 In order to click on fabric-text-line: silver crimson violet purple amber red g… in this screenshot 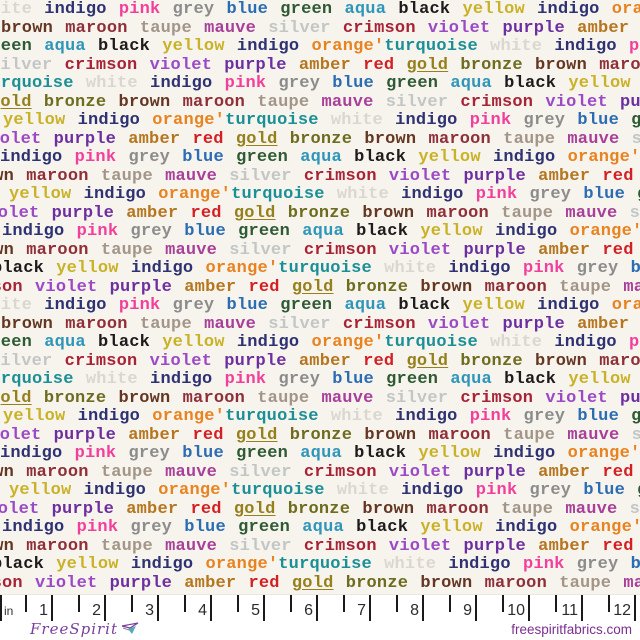, I will do `click(320, 65)`.